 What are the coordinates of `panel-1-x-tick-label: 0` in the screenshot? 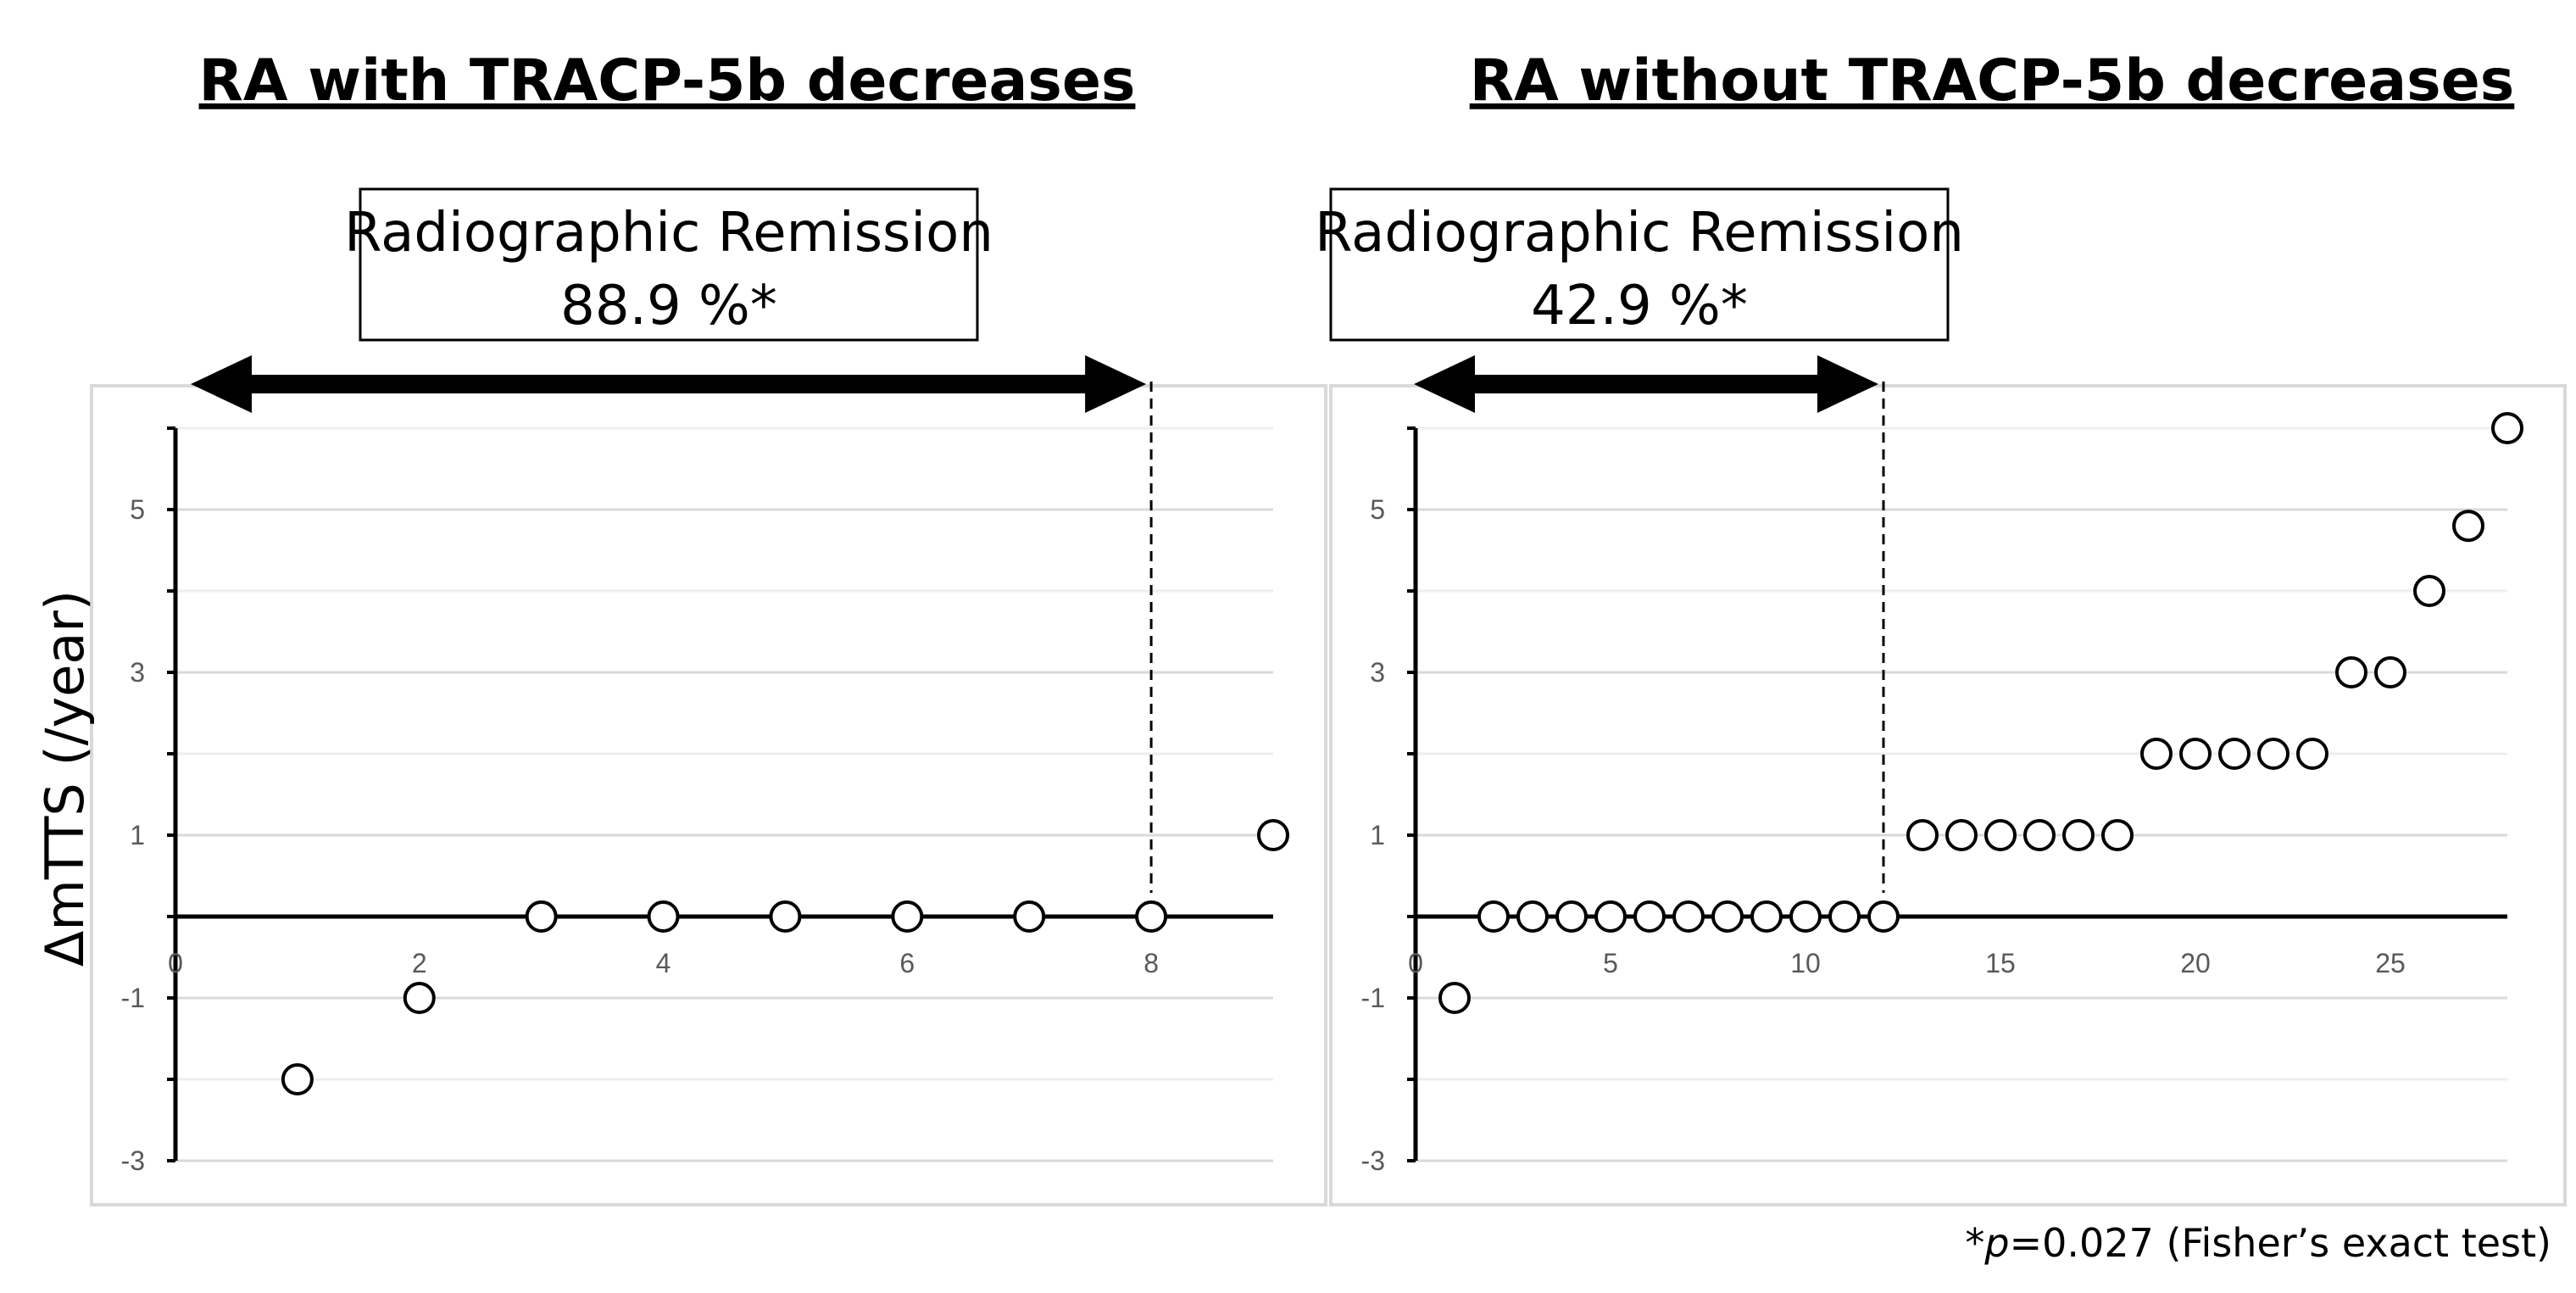 It's located at (175, 963).